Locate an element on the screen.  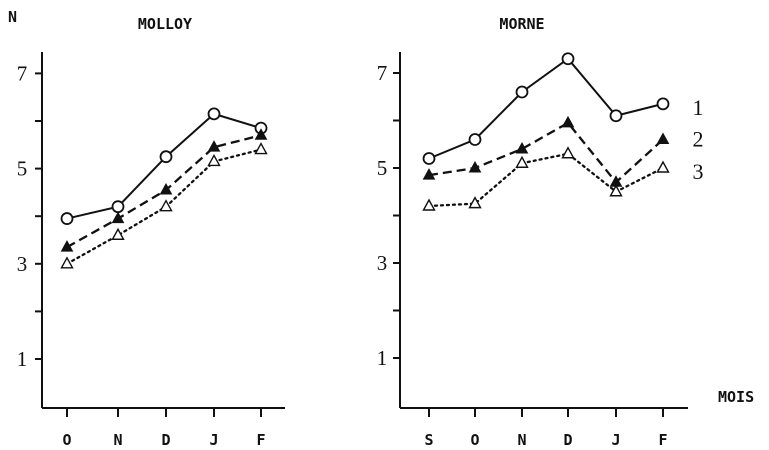
series-labels: 1 2 3 is located at coordinates (698, 139).